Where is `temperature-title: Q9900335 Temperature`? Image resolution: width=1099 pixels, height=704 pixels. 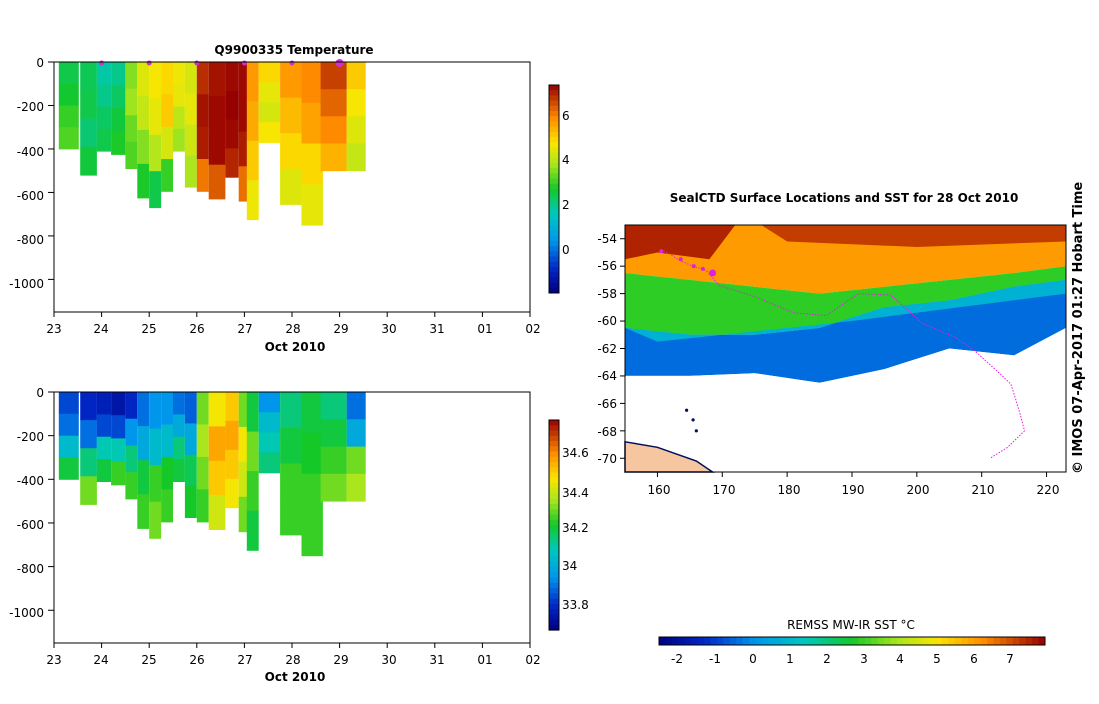
temperature-title: Q9900335 Temperature is located at coordinates (293, 50).